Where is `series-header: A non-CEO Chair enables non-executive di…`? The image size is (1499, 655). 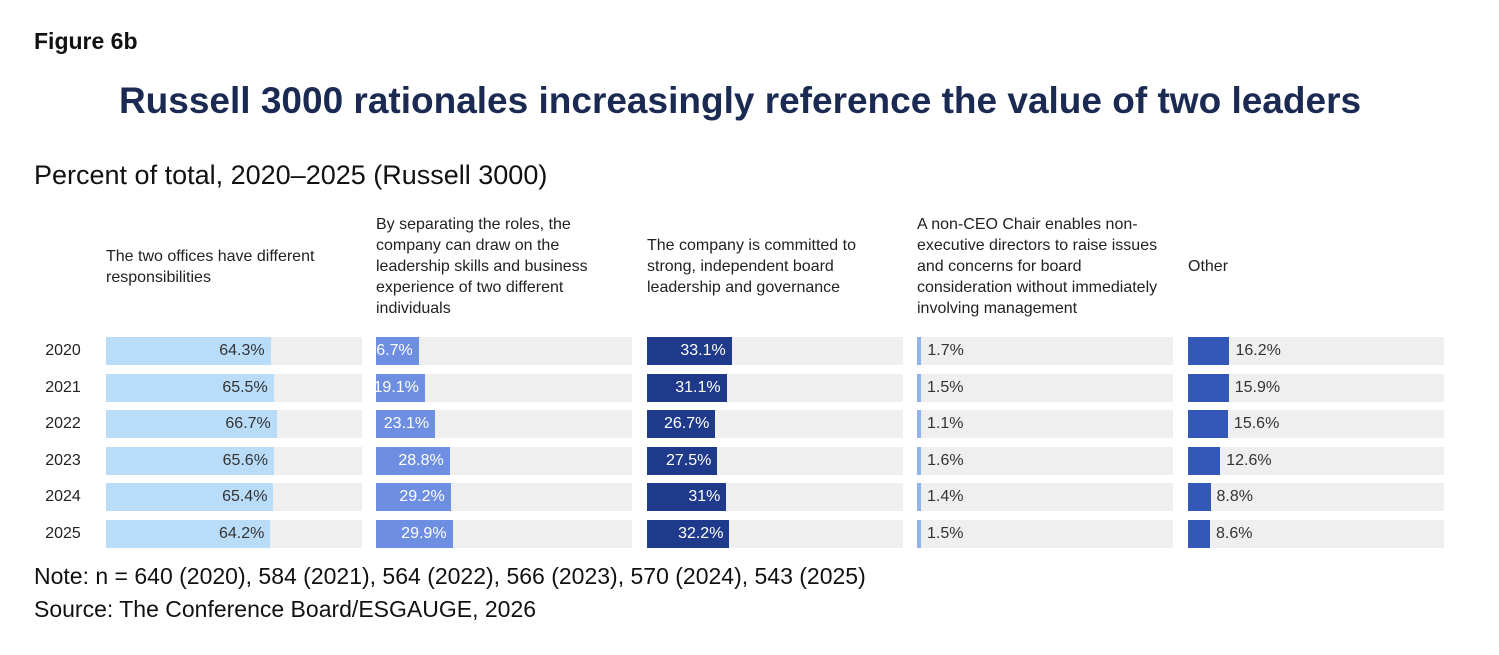
series-header: A non-CEO Chair enables non-executive di… is located at coordinates (1037, 266).